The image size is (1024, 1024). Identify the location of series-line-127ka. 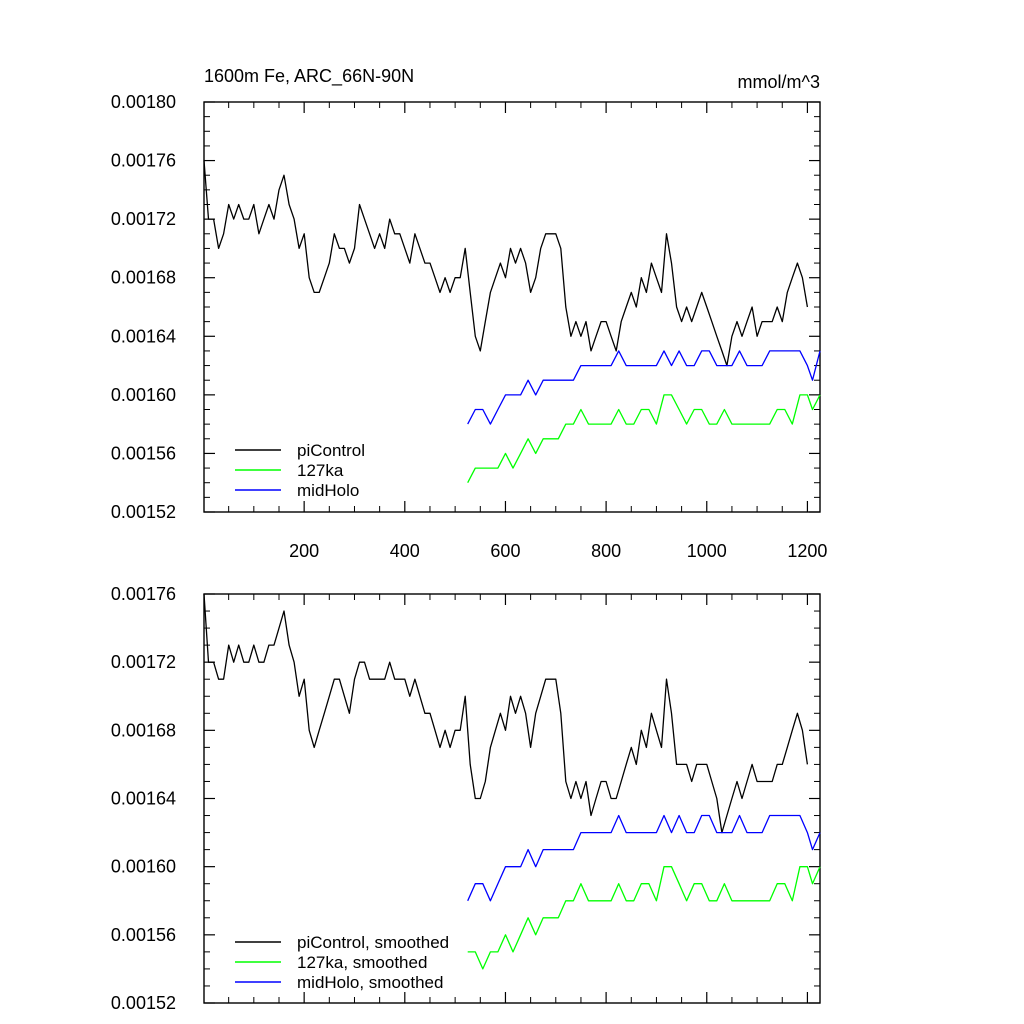
(644, 439).